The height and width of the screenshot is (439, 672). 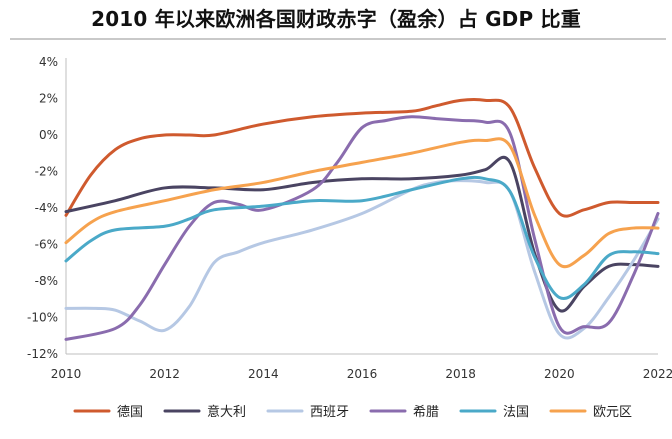 What do you see at coordinates (657, 374) in the screenshot?
I see `x-tick-label: 2022` at bounding box center [657, 374].